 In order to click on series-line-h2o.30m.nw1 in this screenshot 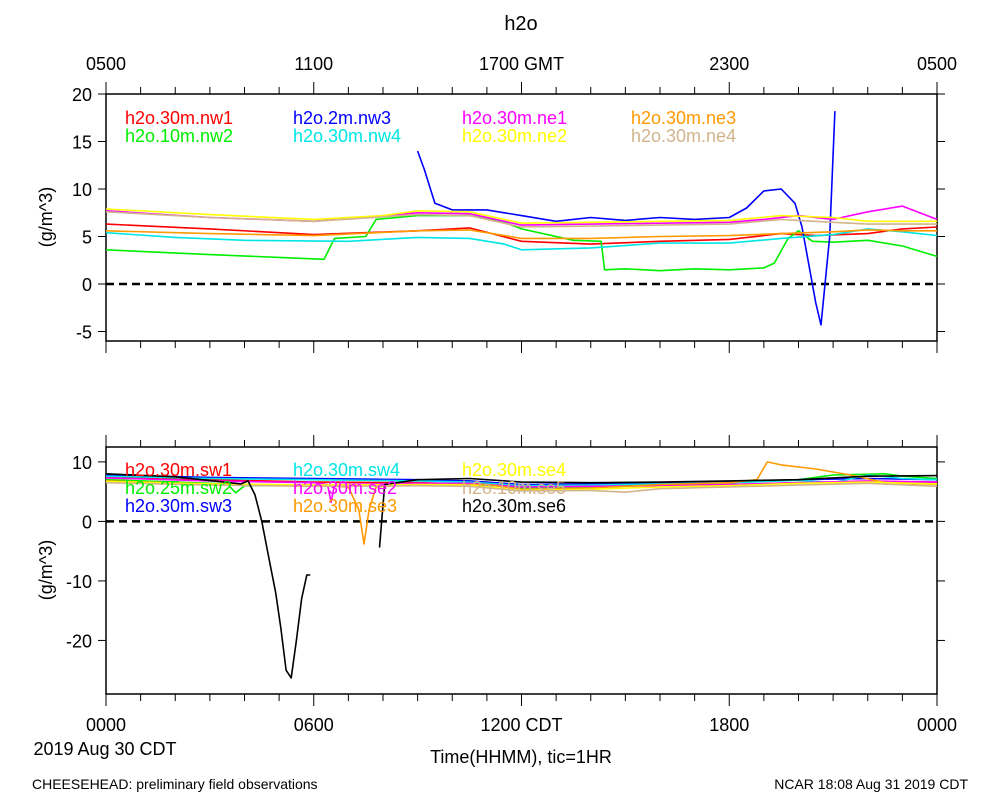, I will do `click(521, 234)`.